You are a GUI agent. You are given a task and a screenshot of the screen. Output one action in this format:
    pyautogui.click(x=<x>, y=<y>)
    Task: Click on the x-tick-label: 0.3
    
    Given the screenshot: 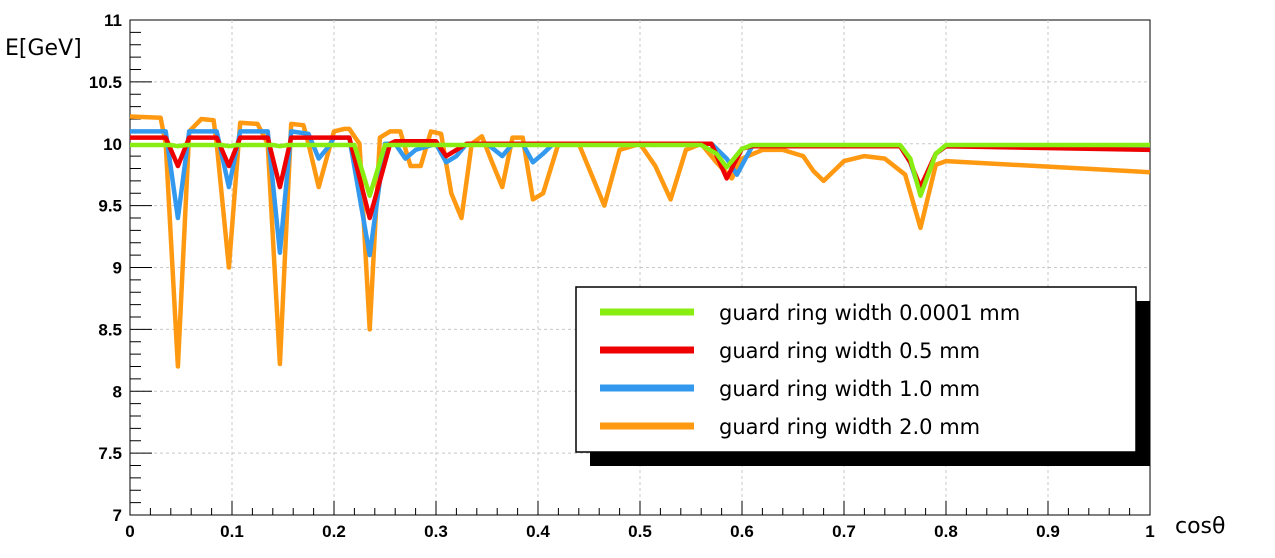 What is the action you would take?
    pyautogui.click(x=436, y=531)
    